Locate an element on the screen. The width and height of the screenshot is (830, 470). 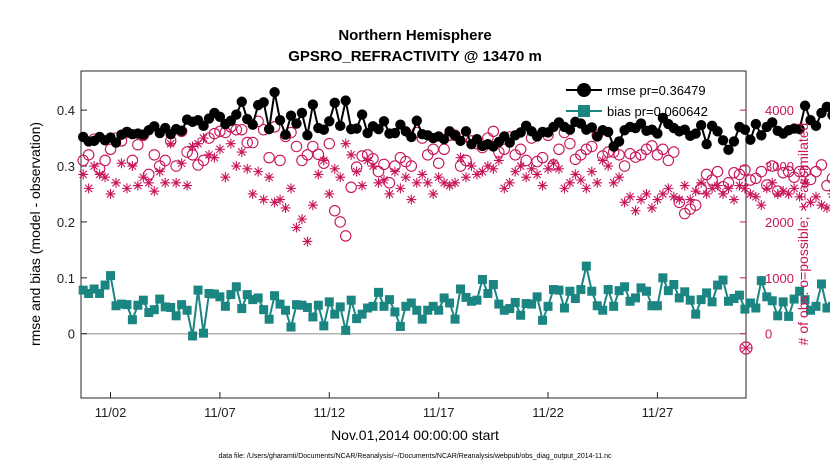
x-tick-label: 11/12 is located at coordinates (329, 412).